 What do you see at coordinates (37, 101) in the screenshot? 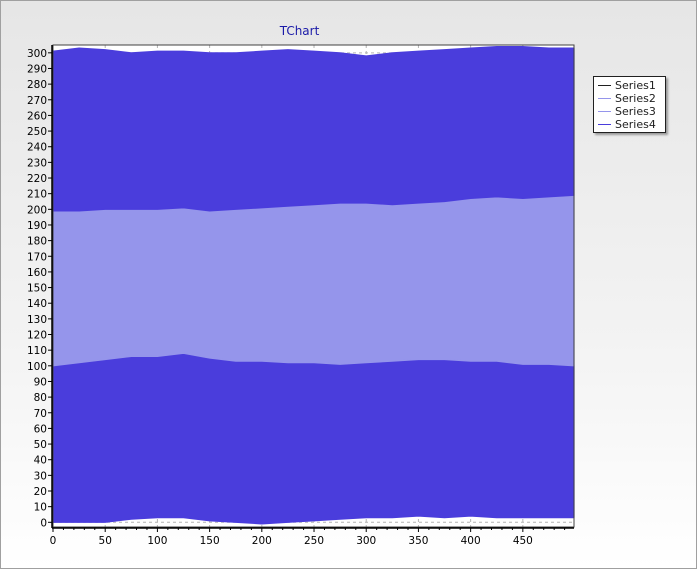
I see `y-tick-label: 270` at bounding box center [37, 101].